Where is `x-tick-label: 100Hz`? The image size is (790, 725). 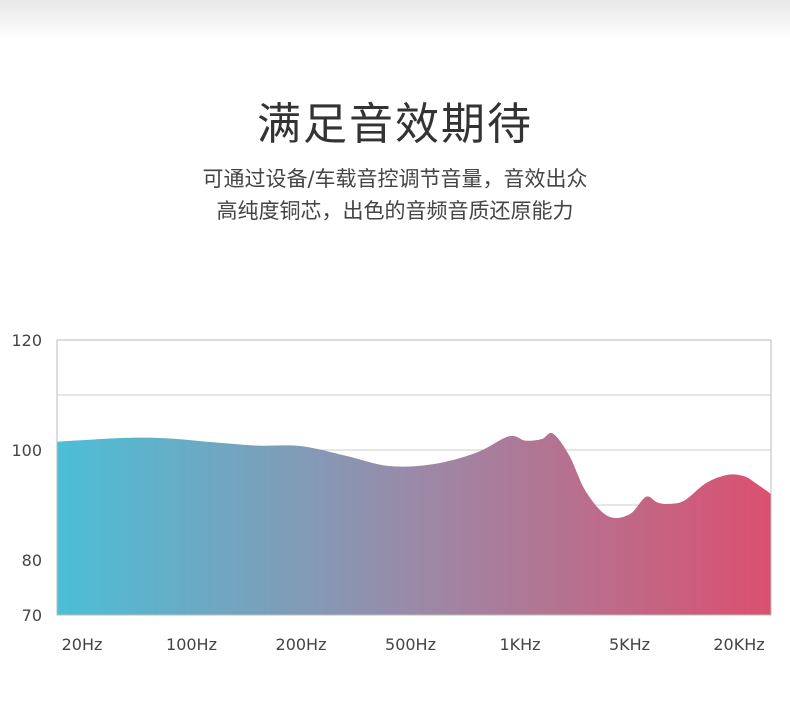 x-tick-label: 100Hz is located at coordinates (191, 644).